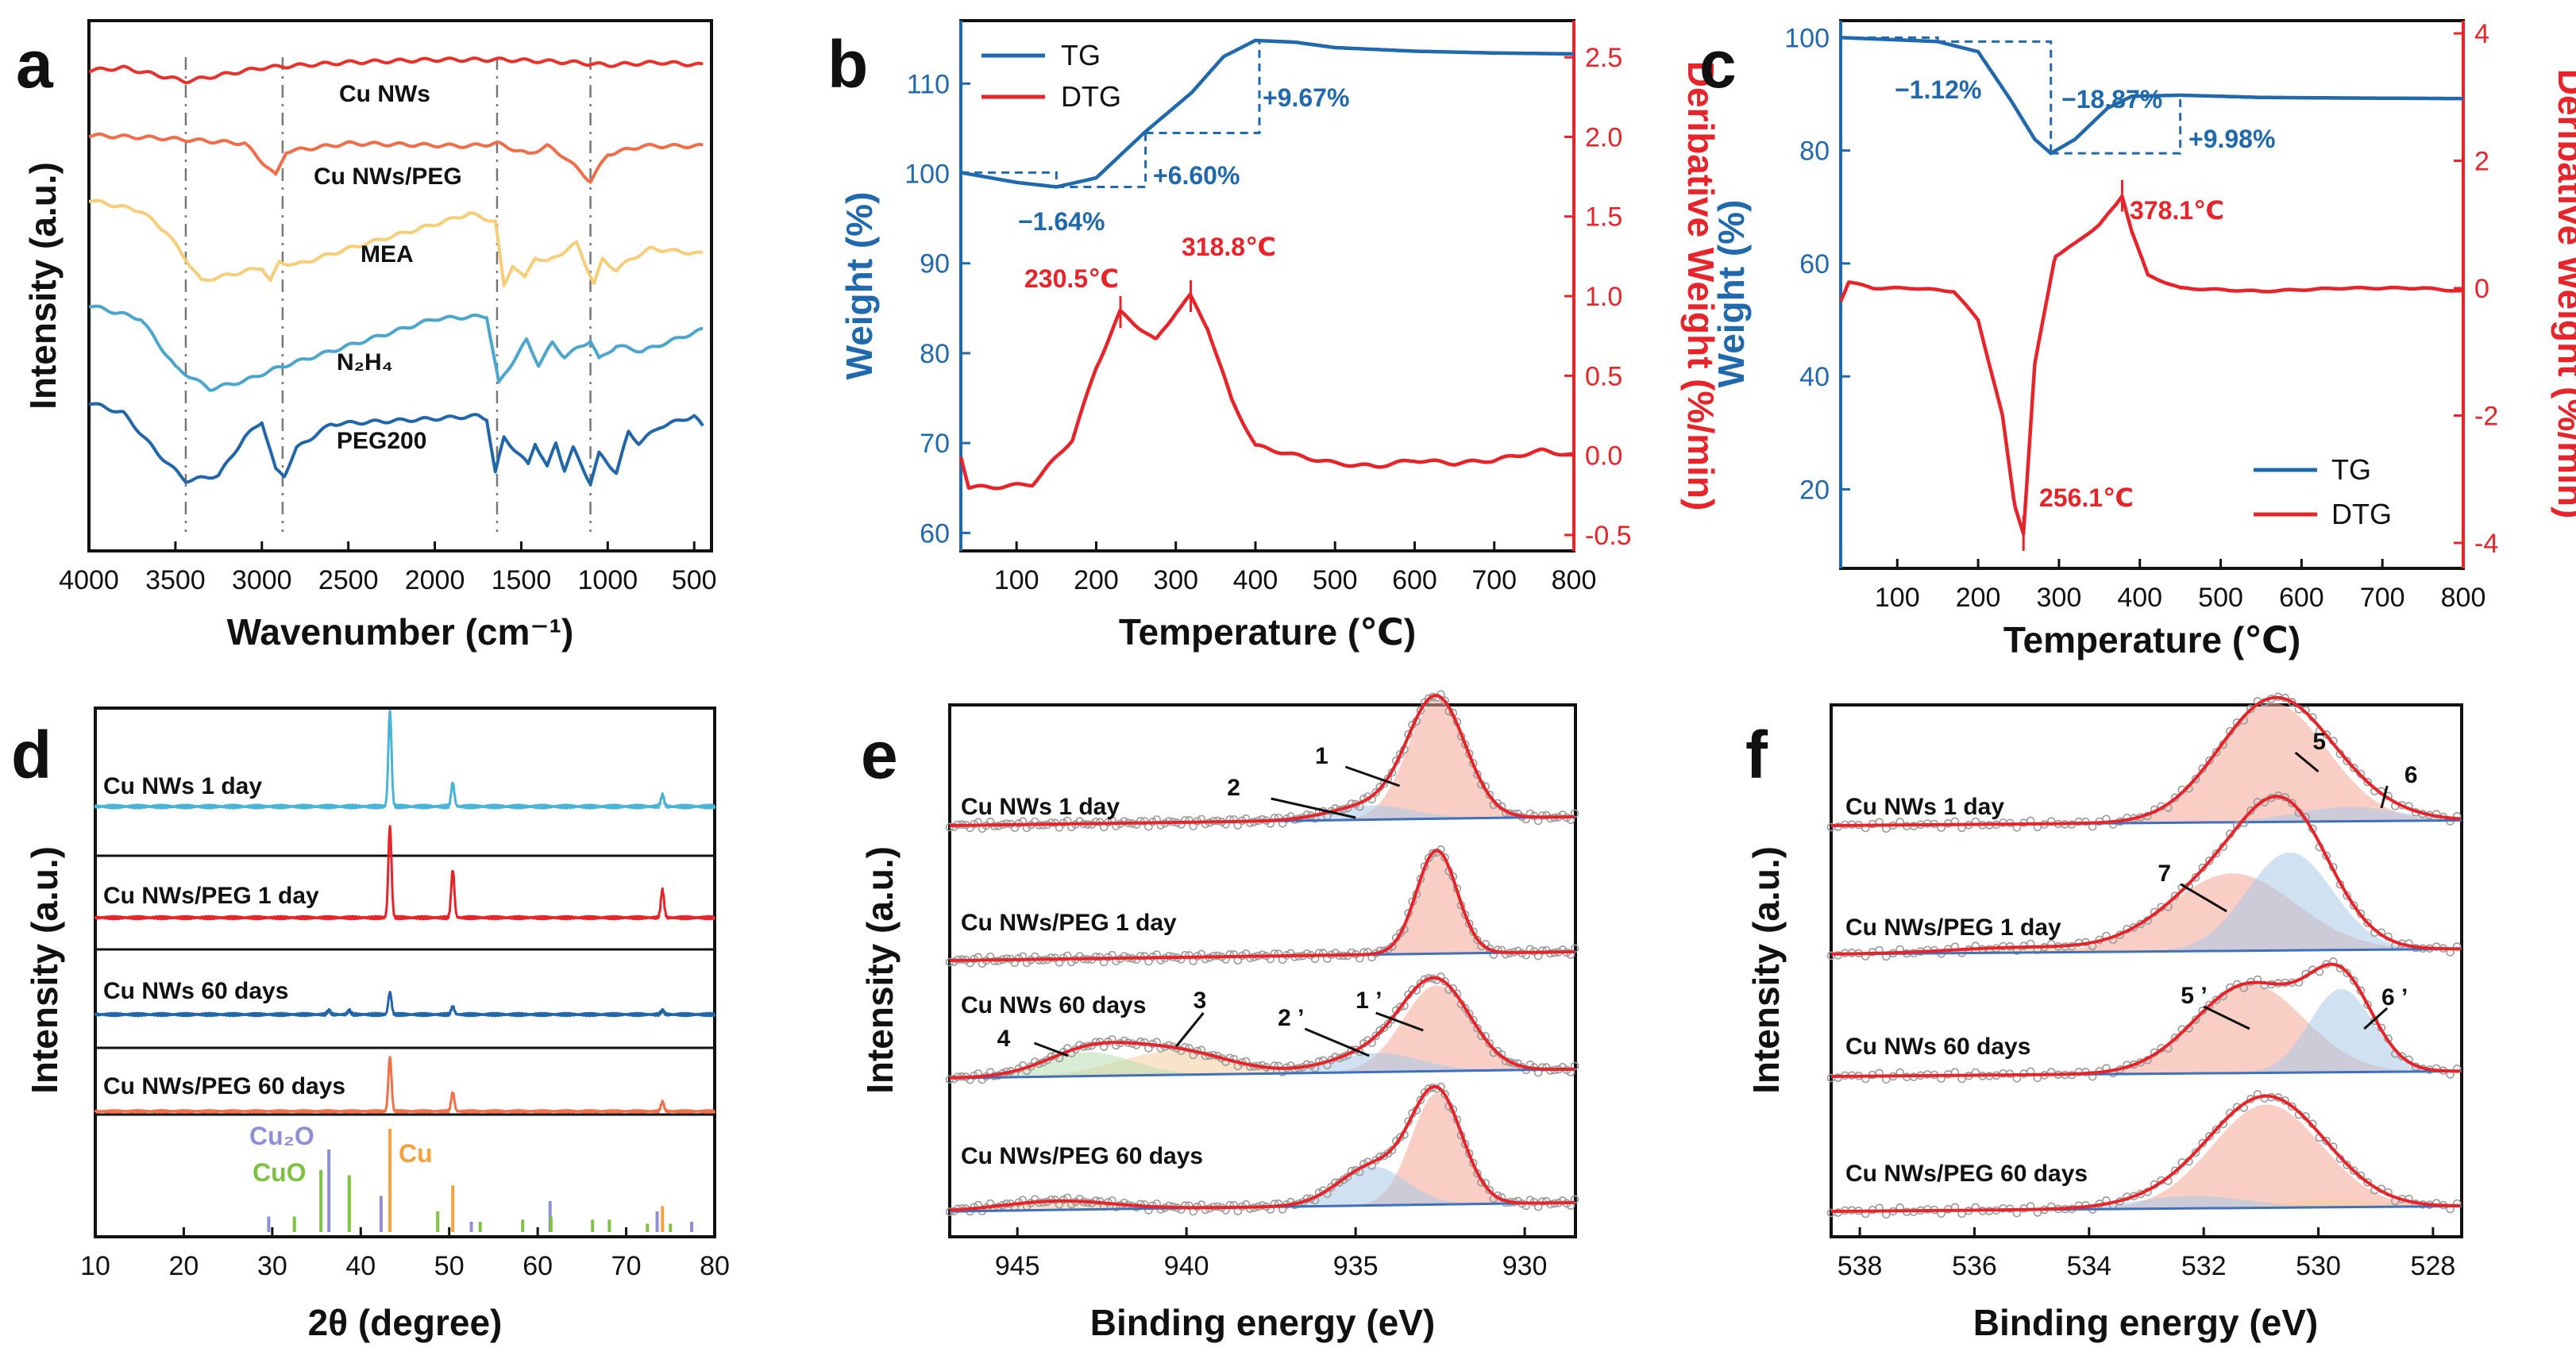  I want to click on peak-marker-label: 1, so click(1321, 756).